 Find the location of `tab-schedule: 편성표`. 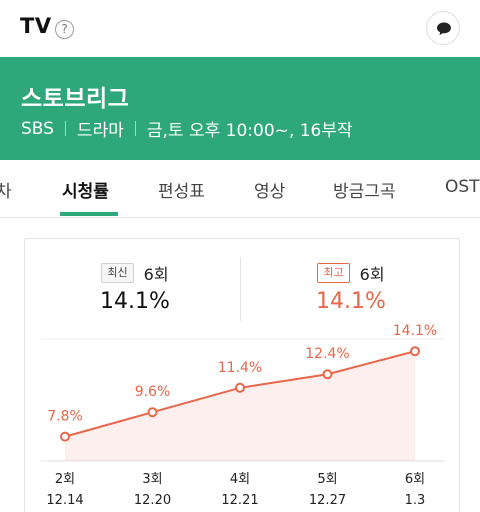

tab-schedule: 편성표 is located at coordinates (181, 192).